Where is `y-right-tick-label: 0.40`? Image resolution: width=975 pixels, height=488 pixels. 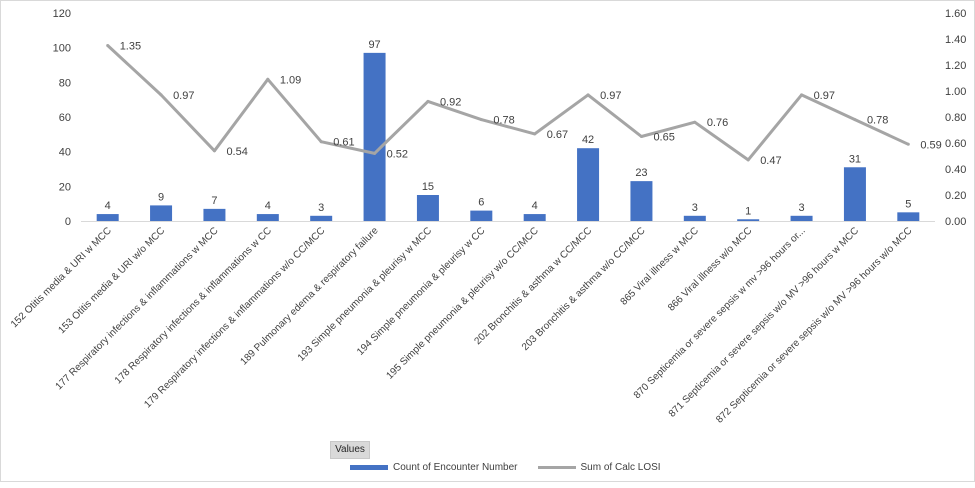 y-right-tick-label: 0.40 is located at coordinates (955, 170).